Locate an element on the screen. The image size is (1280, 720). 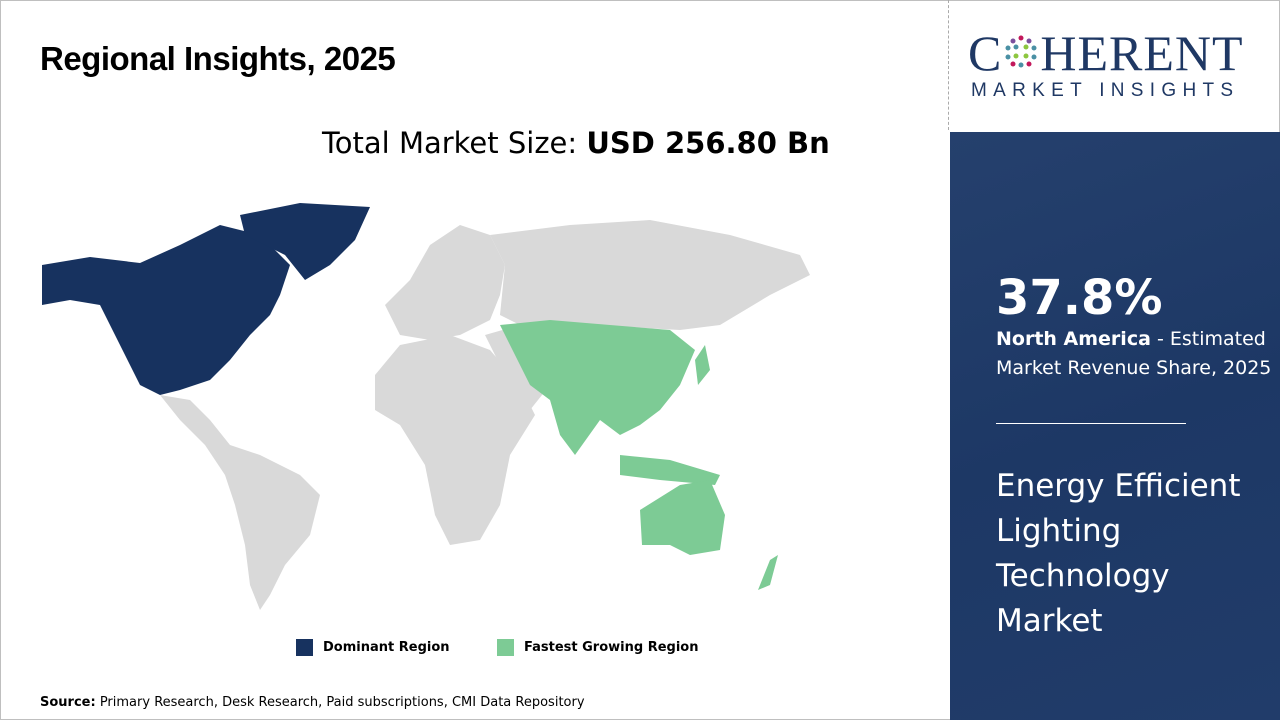
map-north-america is located at coordinates (166, 310).